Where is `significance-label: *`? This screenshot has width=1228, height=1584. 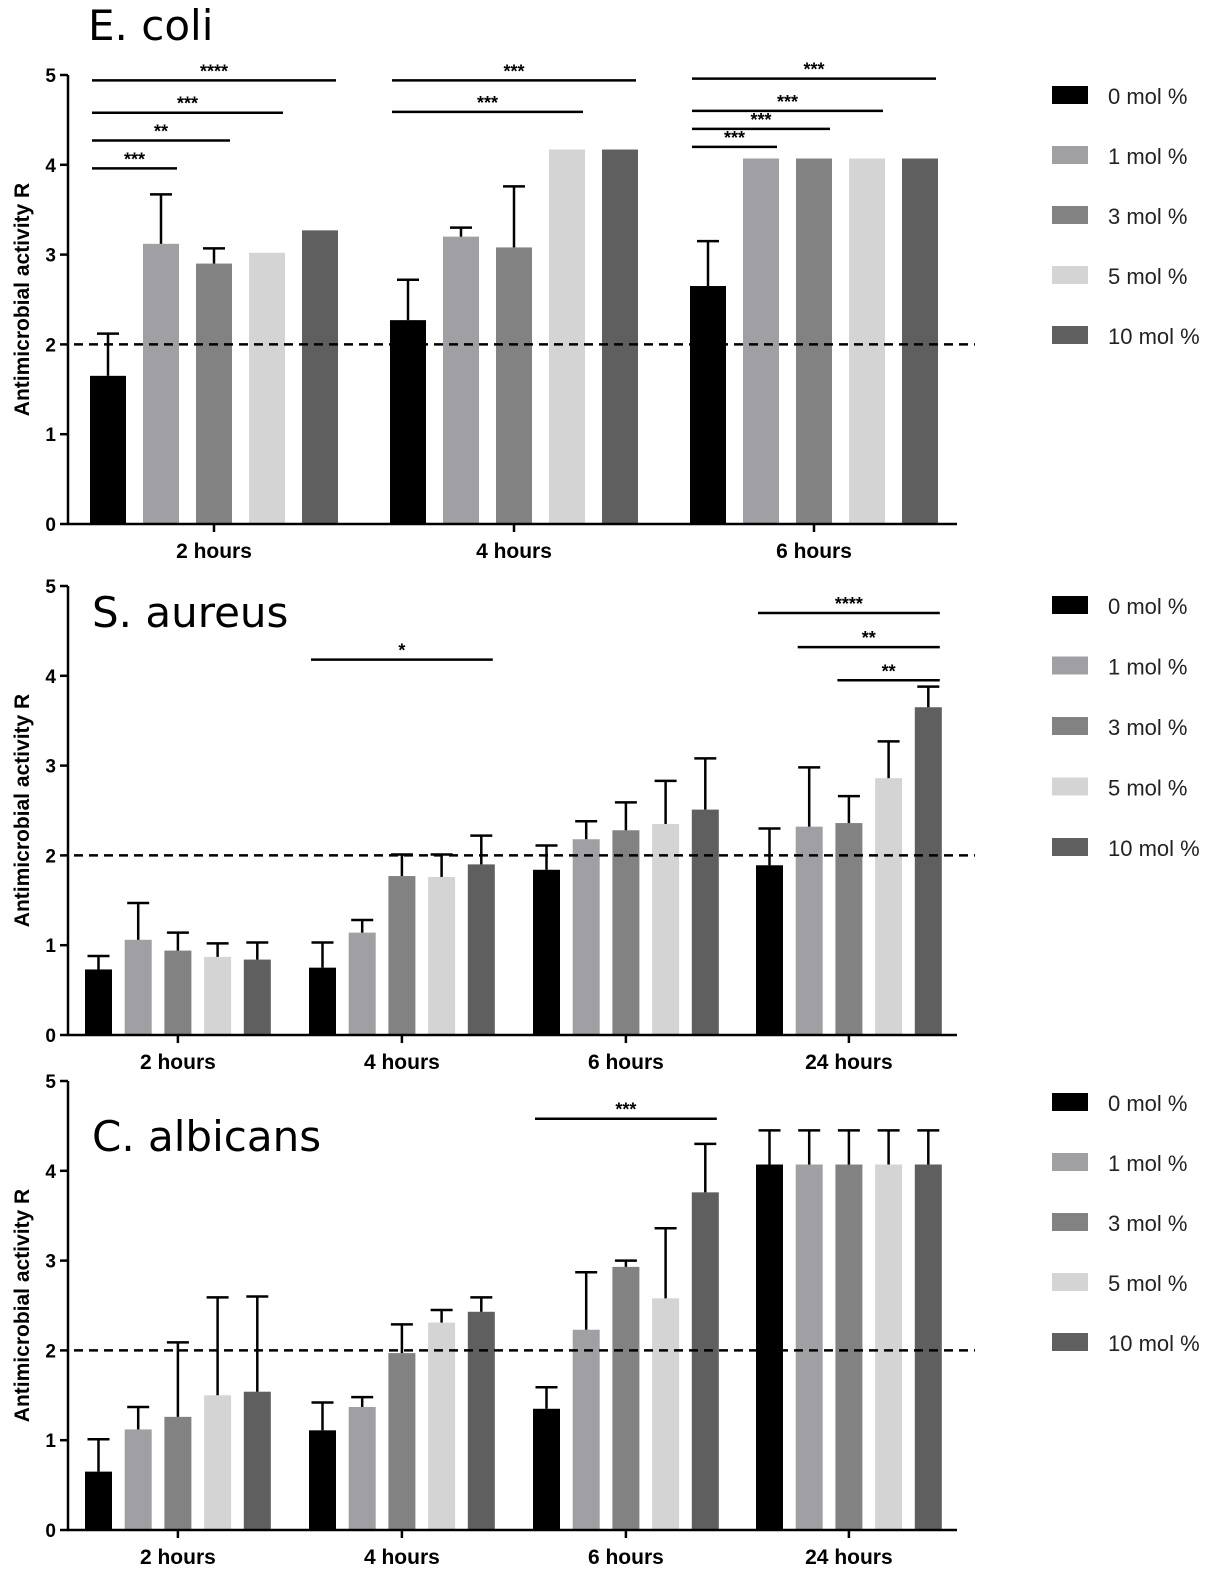 significance-label: * is located at coordinates (401, 651).